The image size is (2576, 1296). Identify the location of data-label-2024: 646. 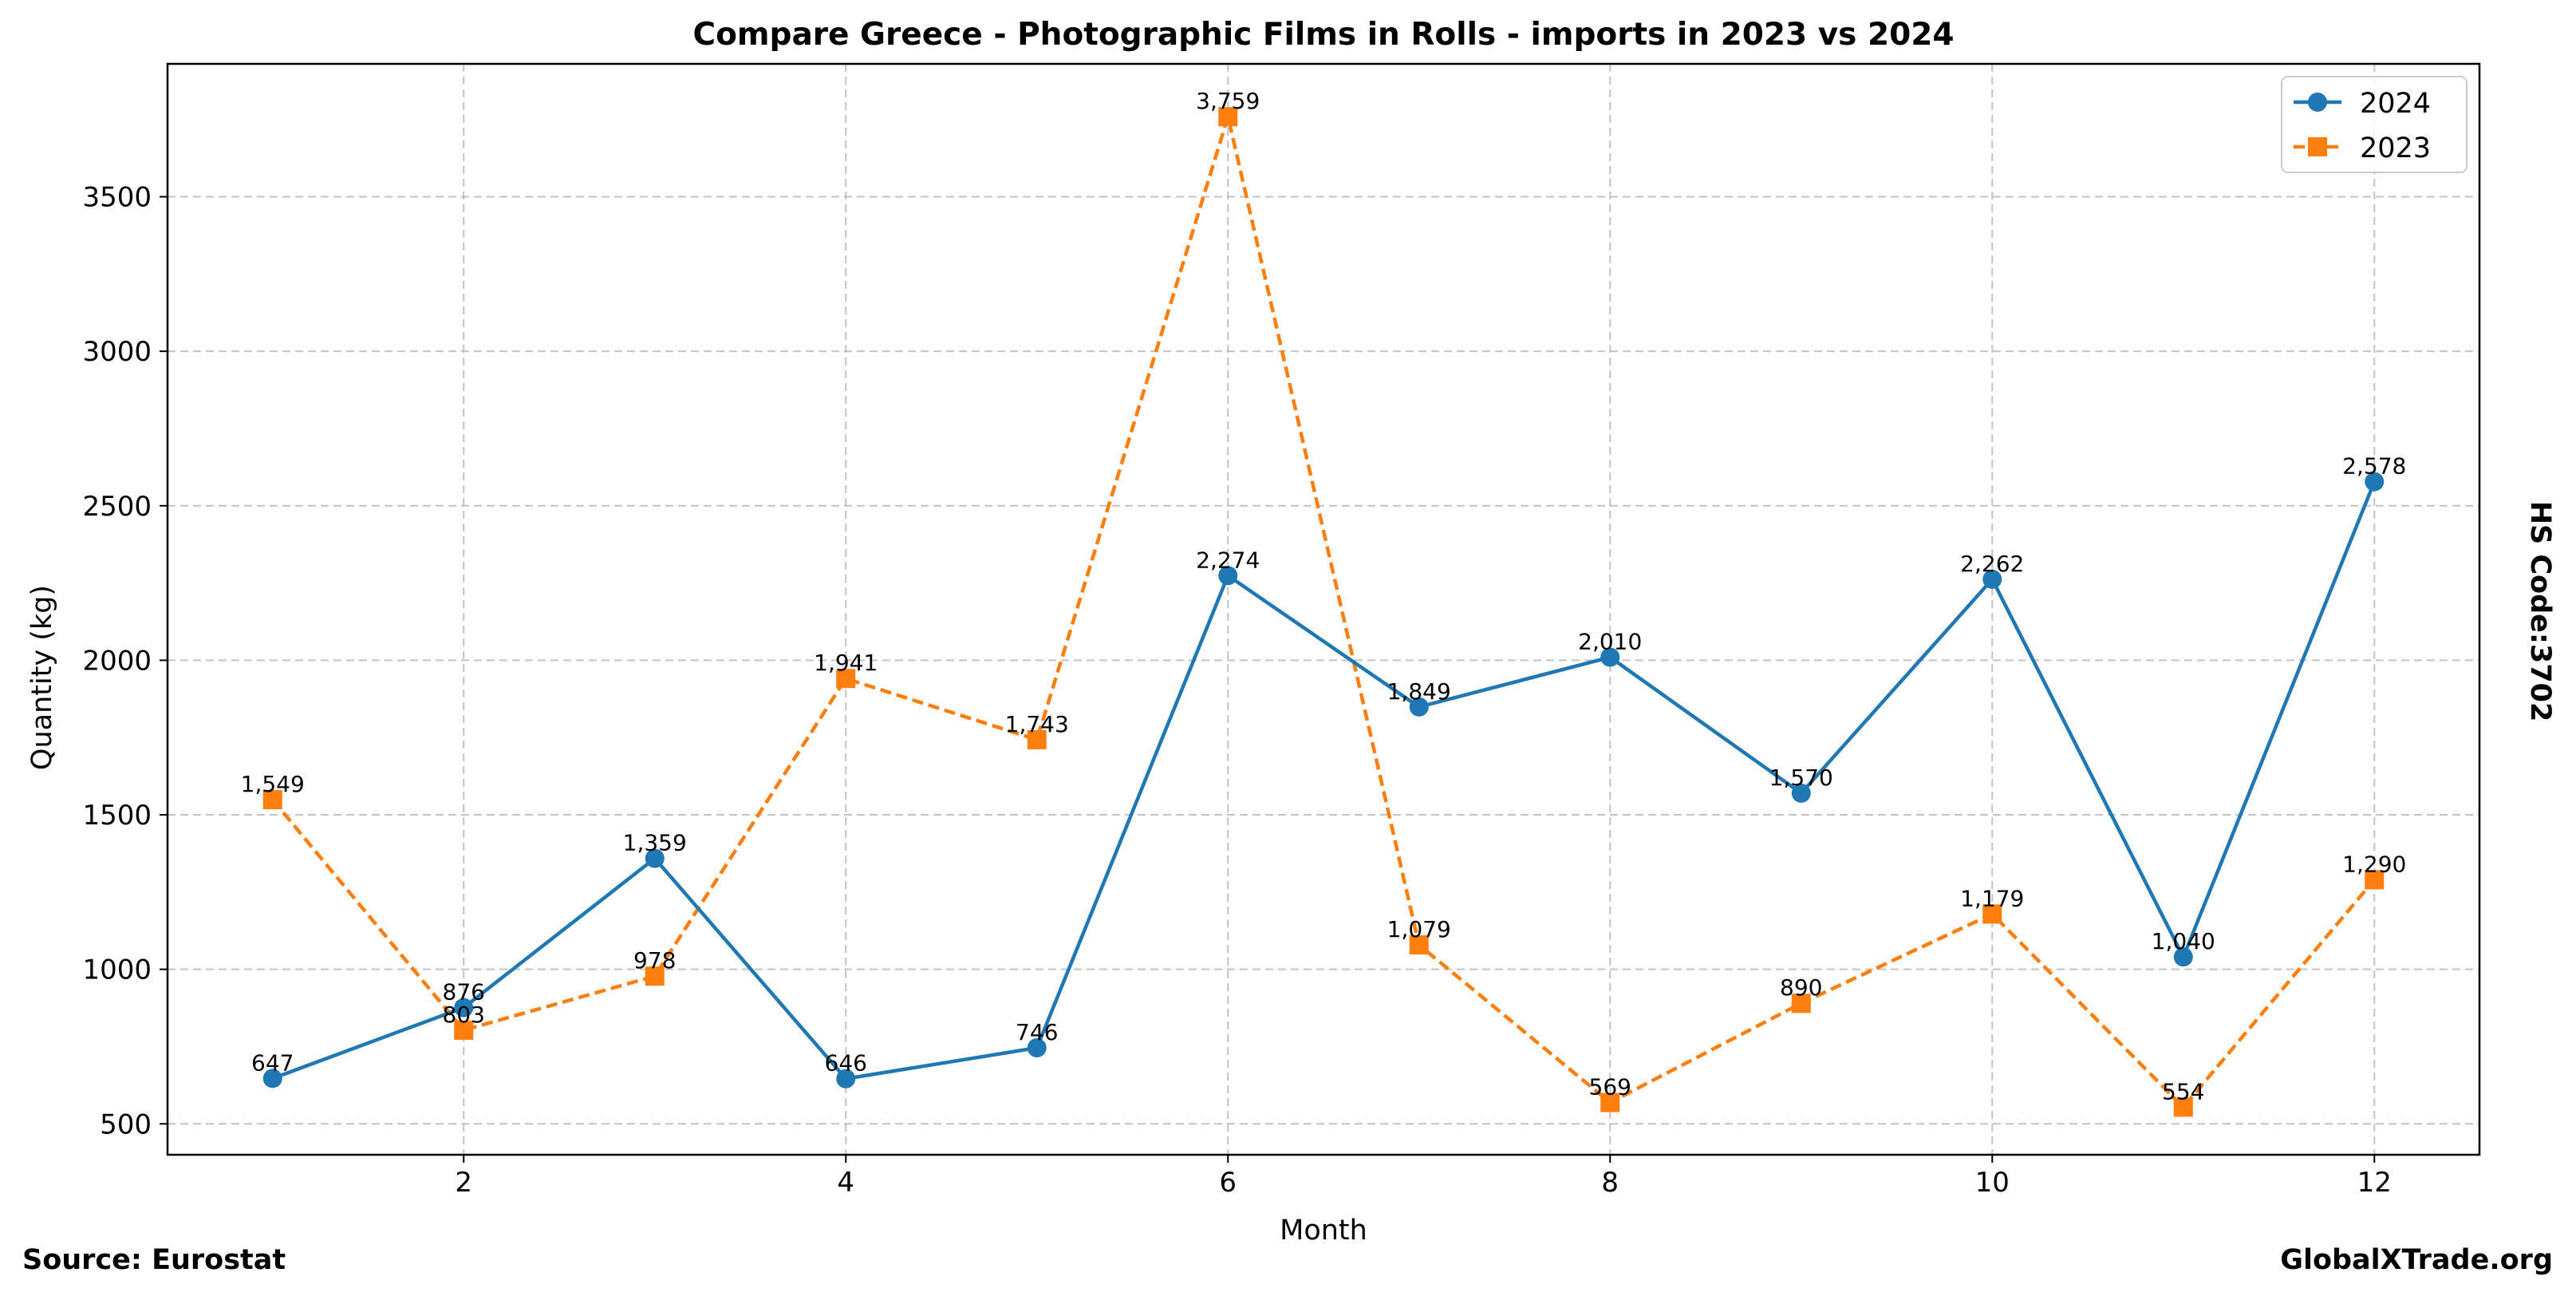
(846, 1063).